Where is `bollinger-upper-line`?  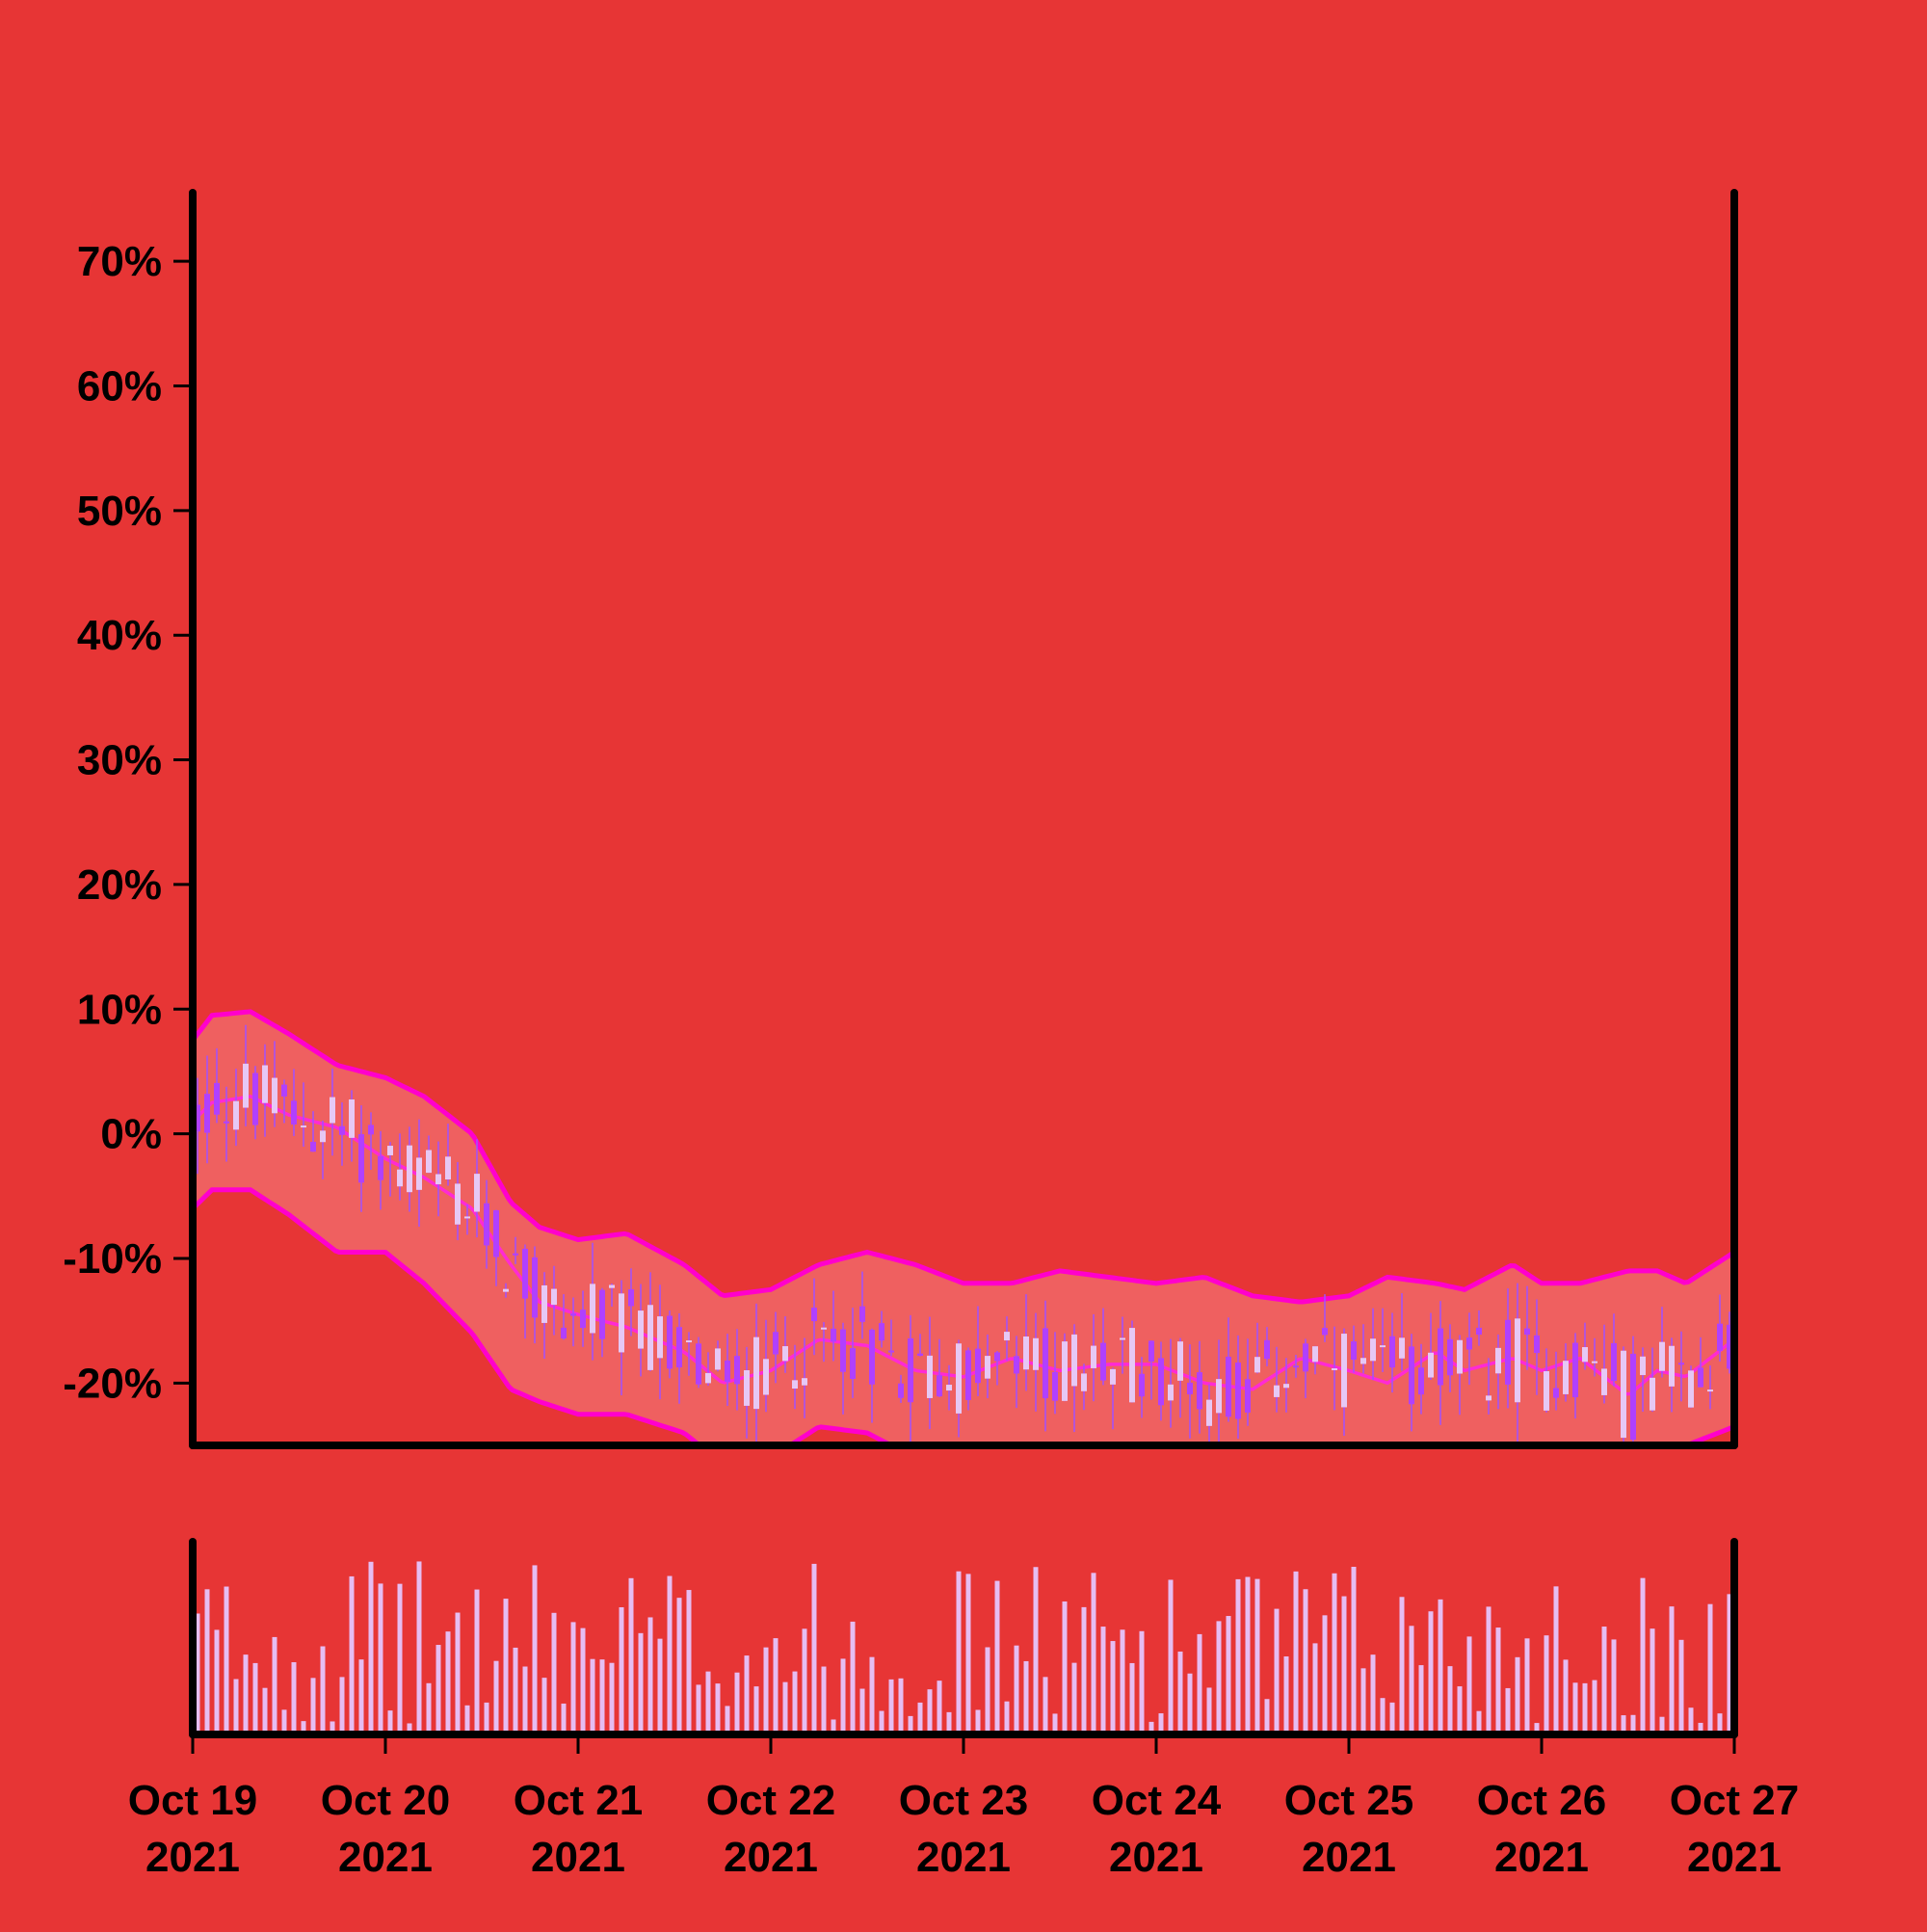
bollinger-upper-line is located at coordinates (963, 1157).